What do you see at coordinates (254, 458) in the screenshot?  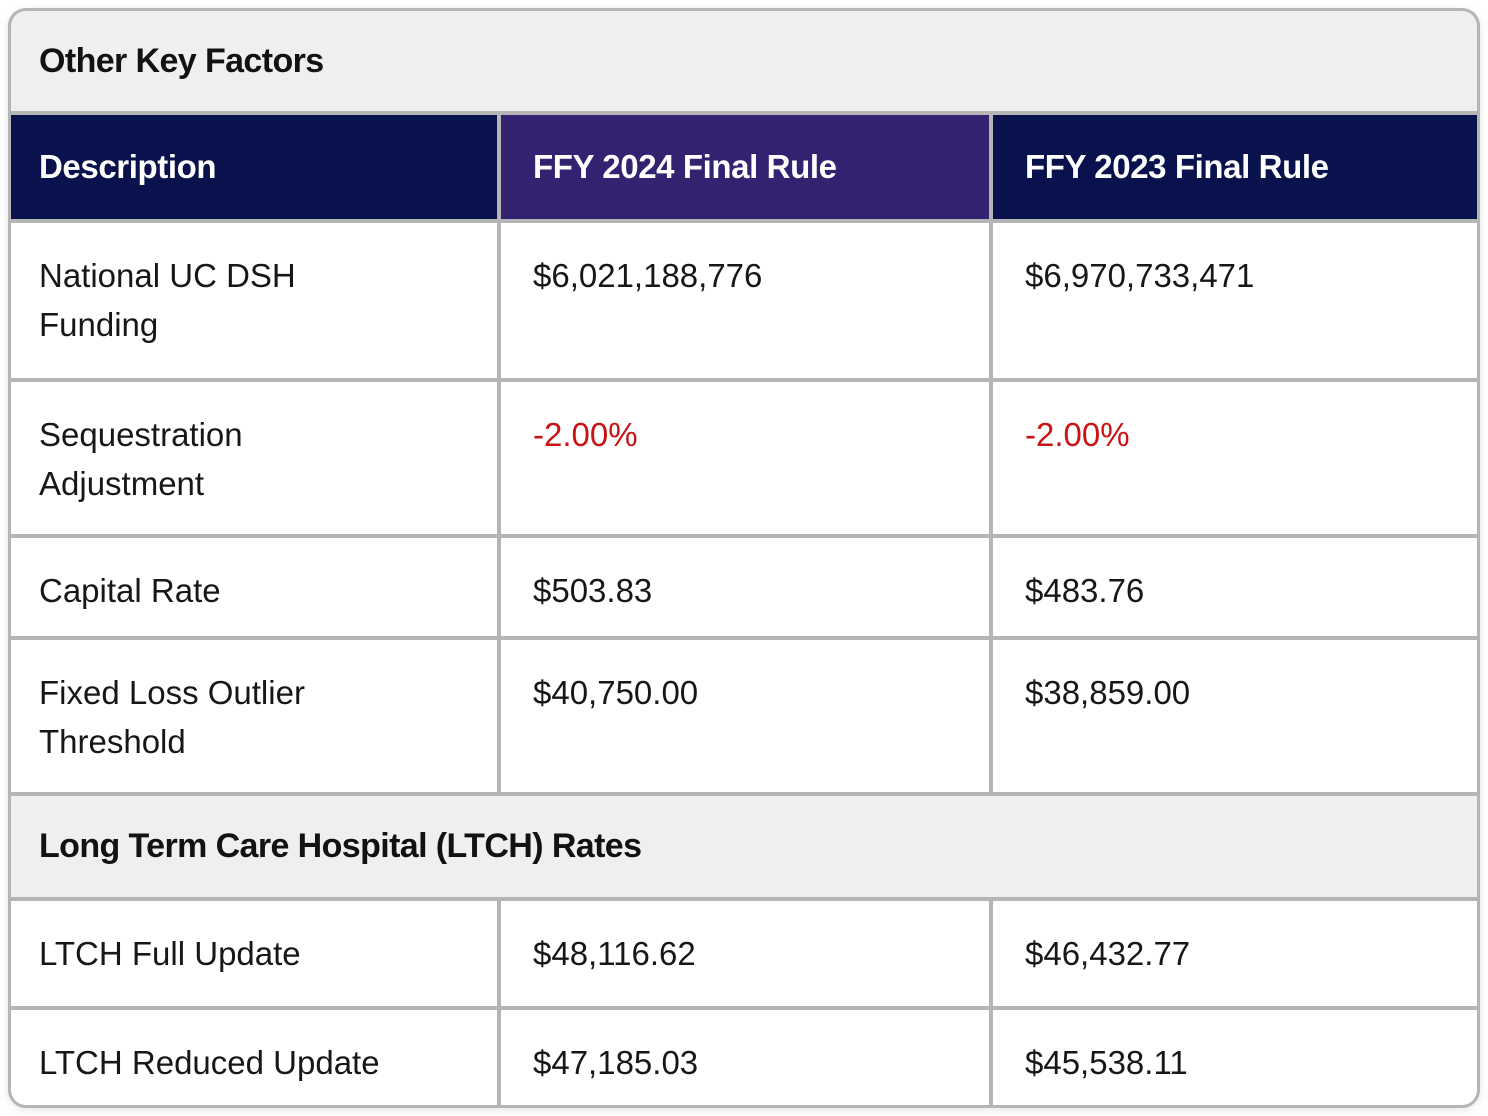 I see `row-label-sequestration-adjustment: Sequestration Adjustment` at bounding box center [254, 458].